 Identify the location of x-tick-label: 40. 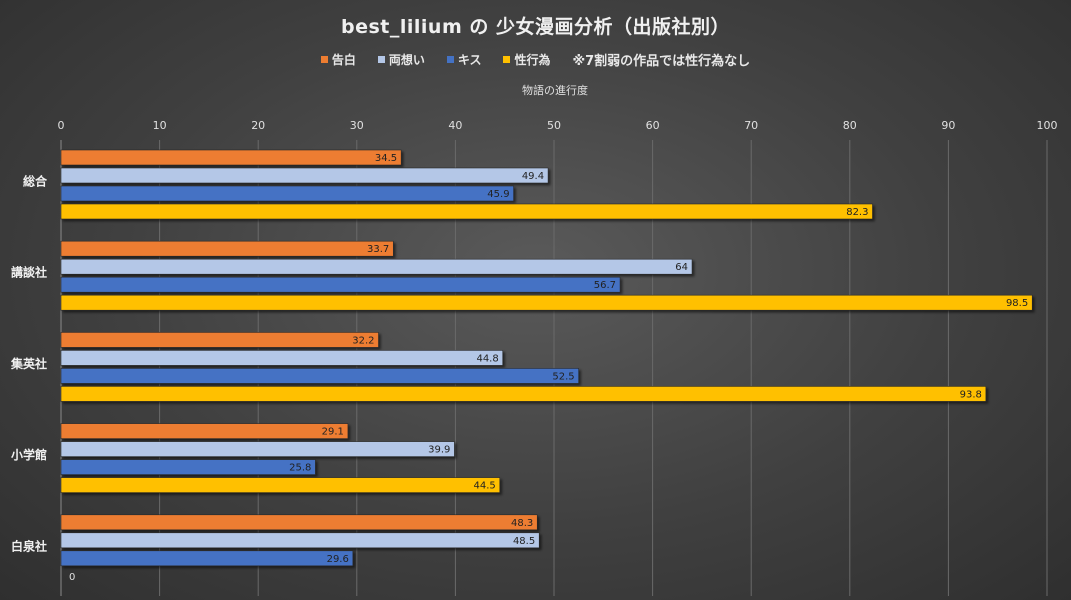
(455, 125).